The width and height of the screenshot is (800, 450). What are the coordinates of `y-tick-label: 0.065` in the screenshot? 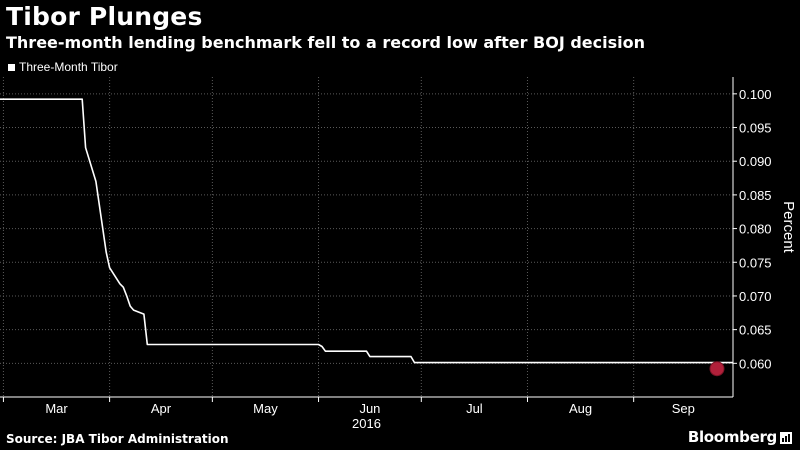 It's located at (755, 330).